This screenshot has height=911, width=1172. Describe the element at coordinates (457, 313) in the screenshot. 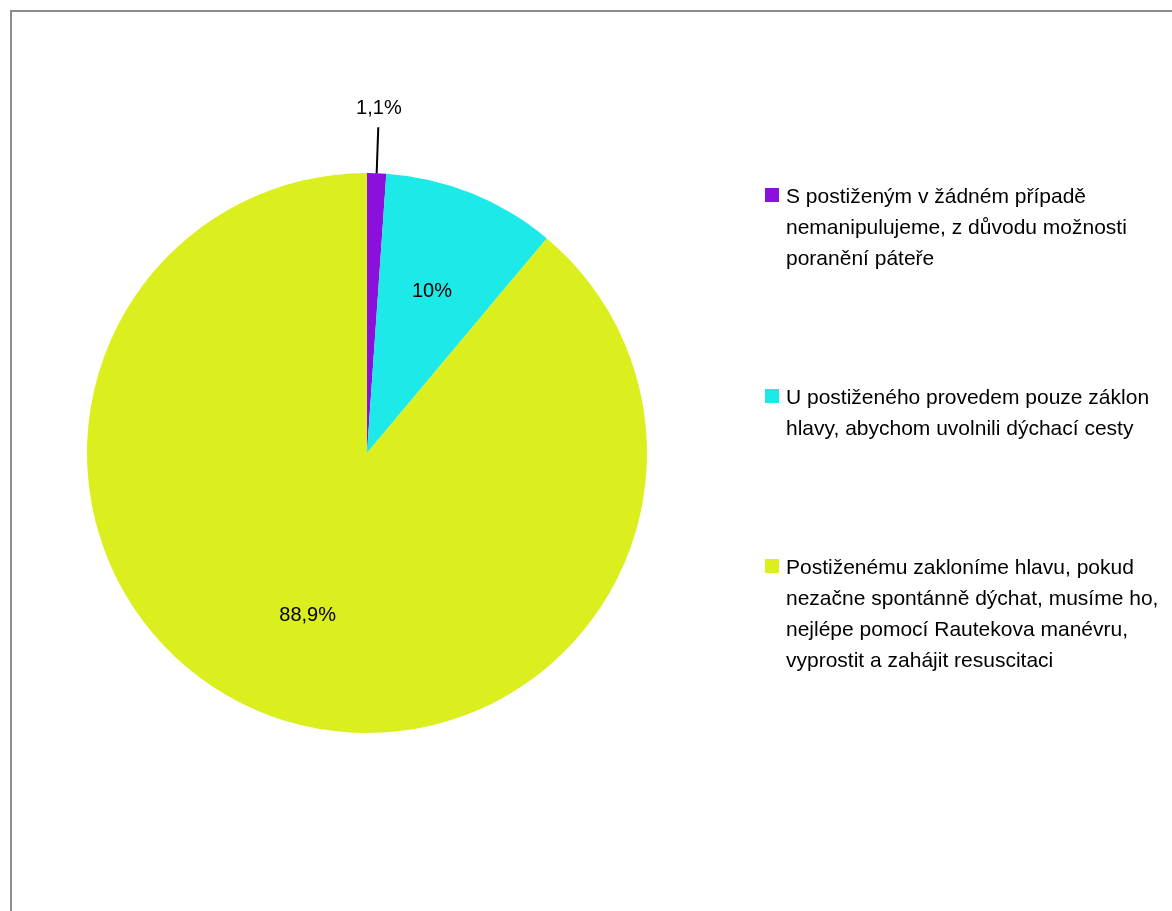

I see `pie-slice` at that location.